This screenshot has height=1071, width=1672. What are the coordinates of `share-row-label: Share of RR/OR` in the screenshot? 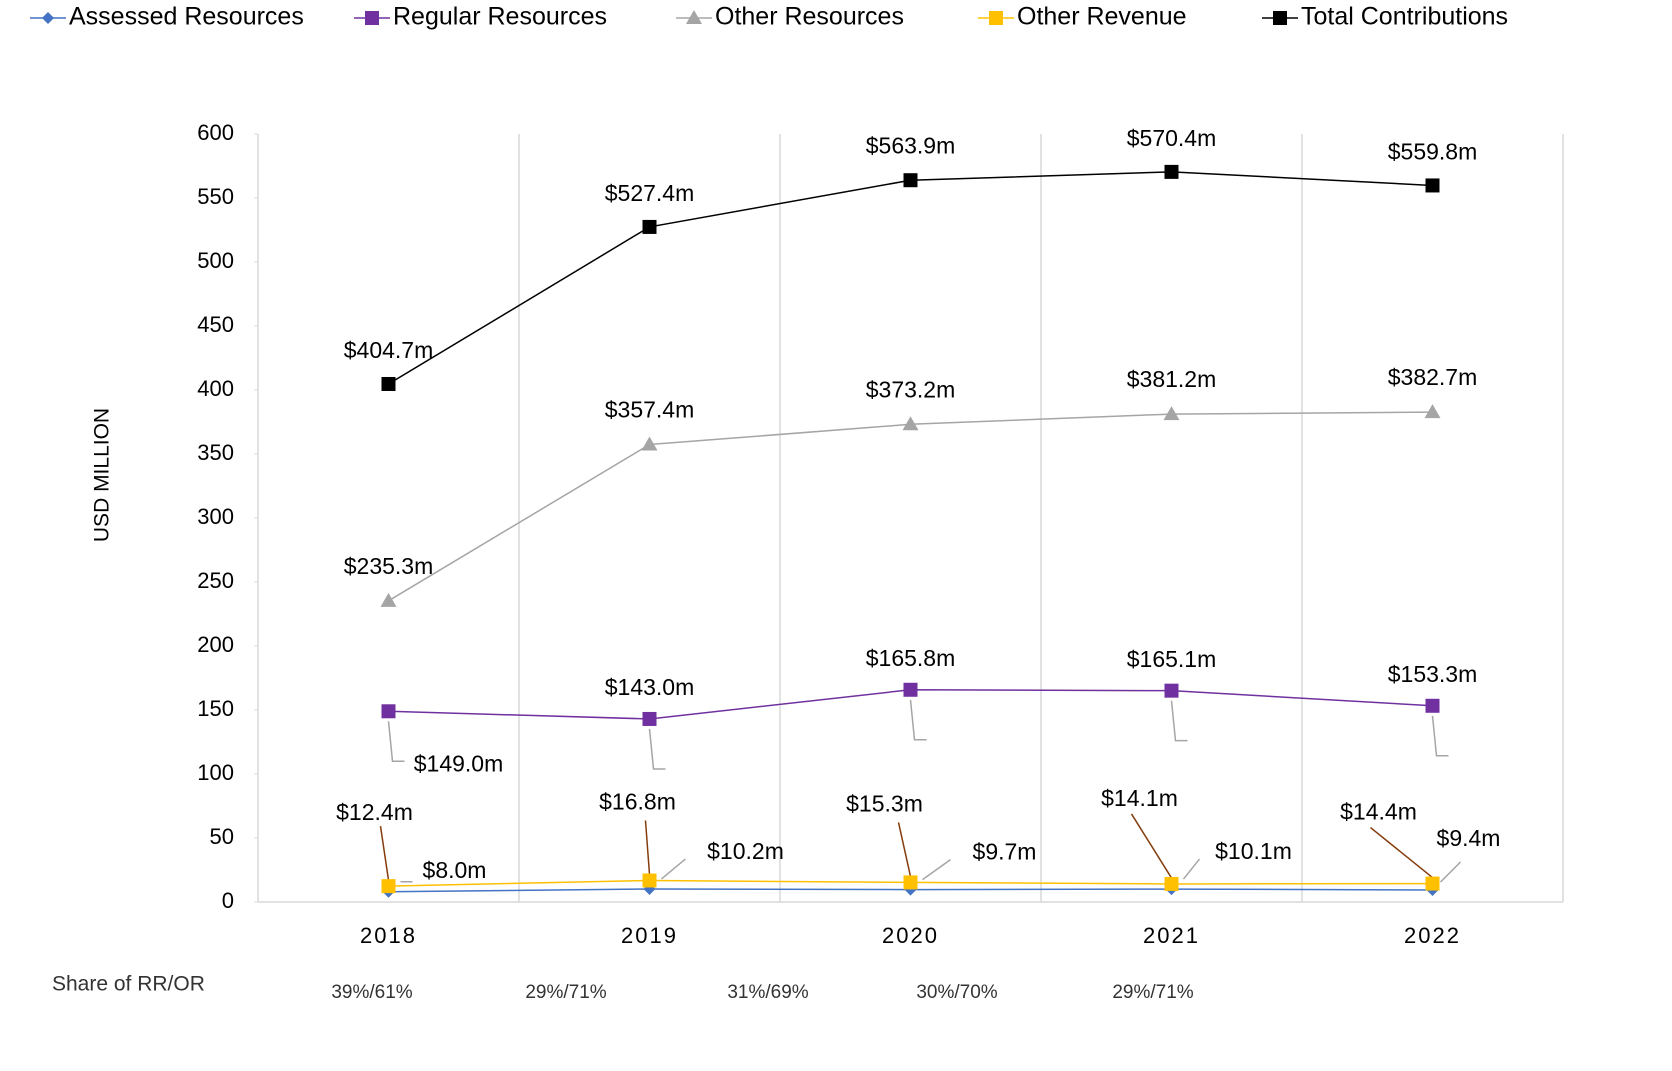 It's located at (128, 984).